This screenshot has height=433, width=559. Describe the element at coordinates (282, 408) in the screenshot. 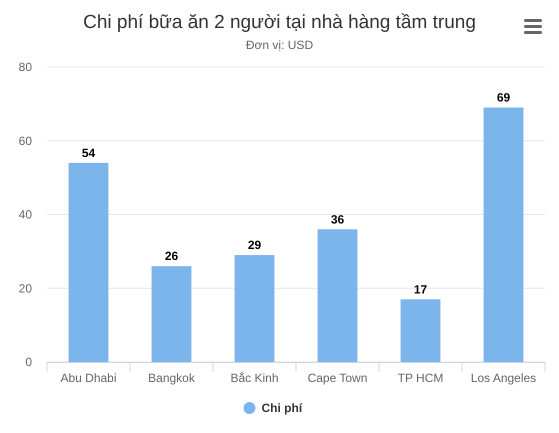

I see `legend-label: Chi phí` at that location.